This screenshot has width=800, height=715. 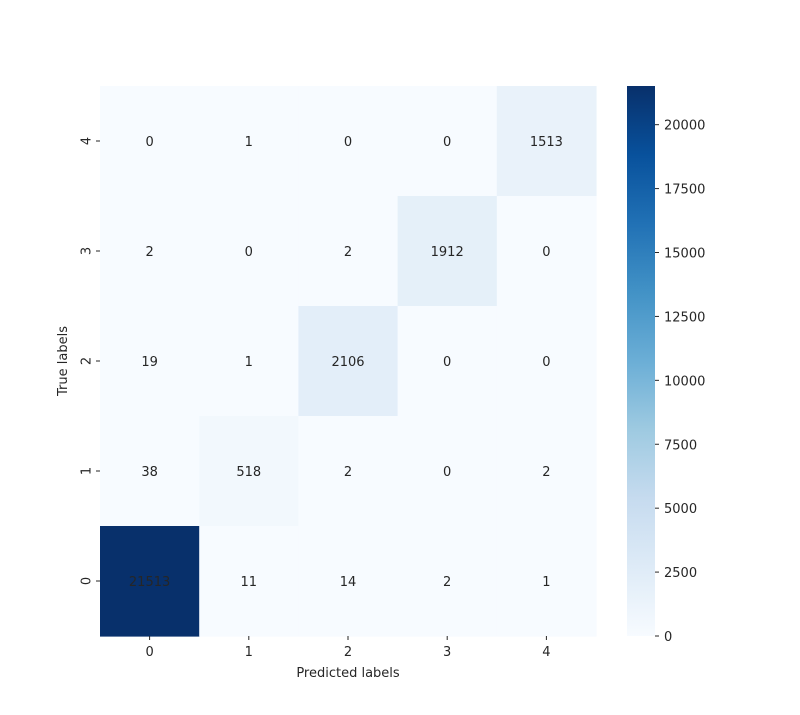 I want to click on cell-r0-c2, so click(x=348, y=141).